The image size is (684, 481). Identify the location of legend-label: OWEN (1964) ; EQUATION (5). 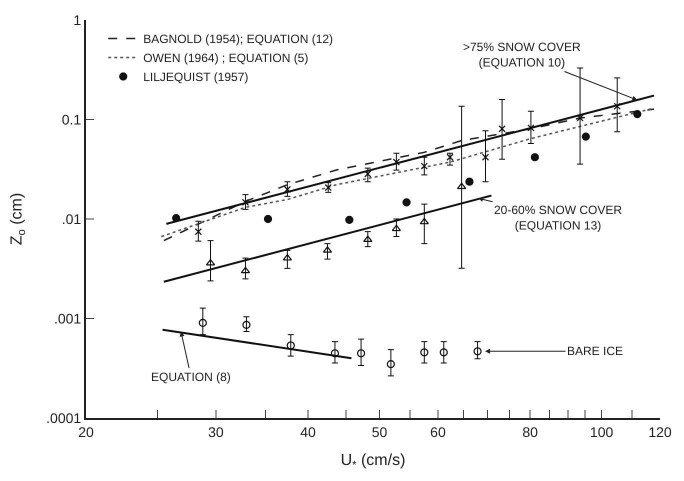
(225, 58).